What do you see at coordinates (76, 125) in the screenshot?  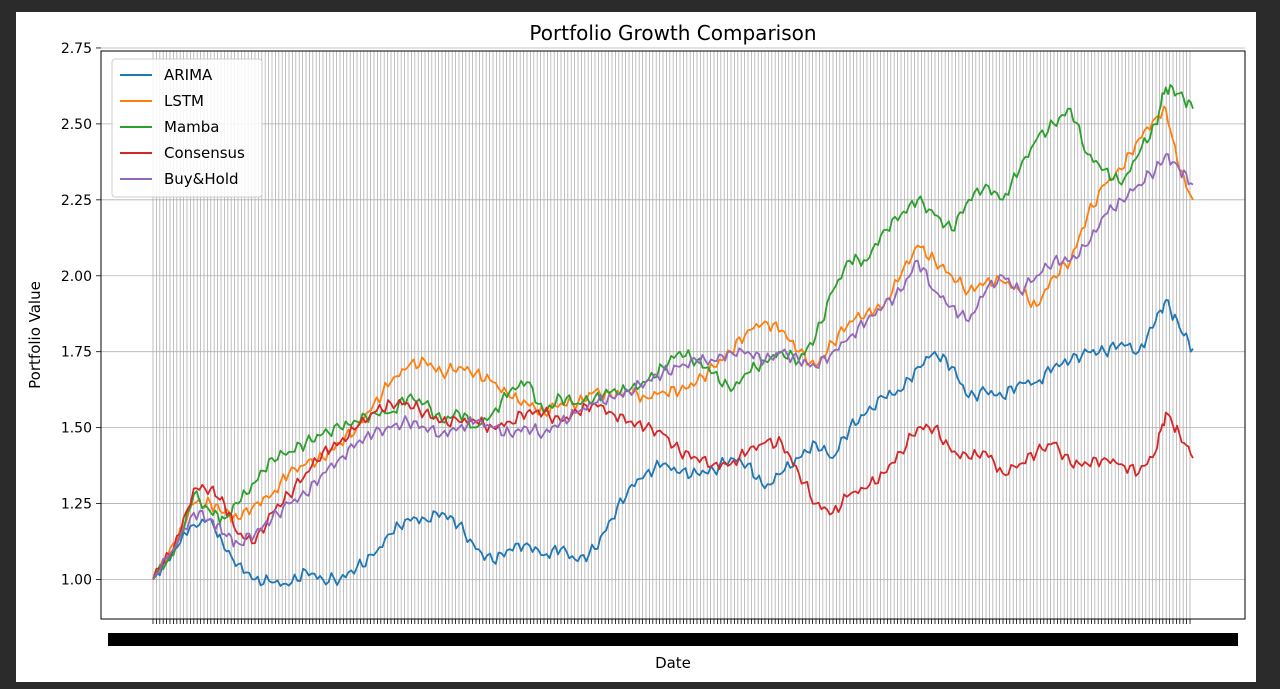 I see `y-tick-label: 2.50` at bounding box center [76, 125].